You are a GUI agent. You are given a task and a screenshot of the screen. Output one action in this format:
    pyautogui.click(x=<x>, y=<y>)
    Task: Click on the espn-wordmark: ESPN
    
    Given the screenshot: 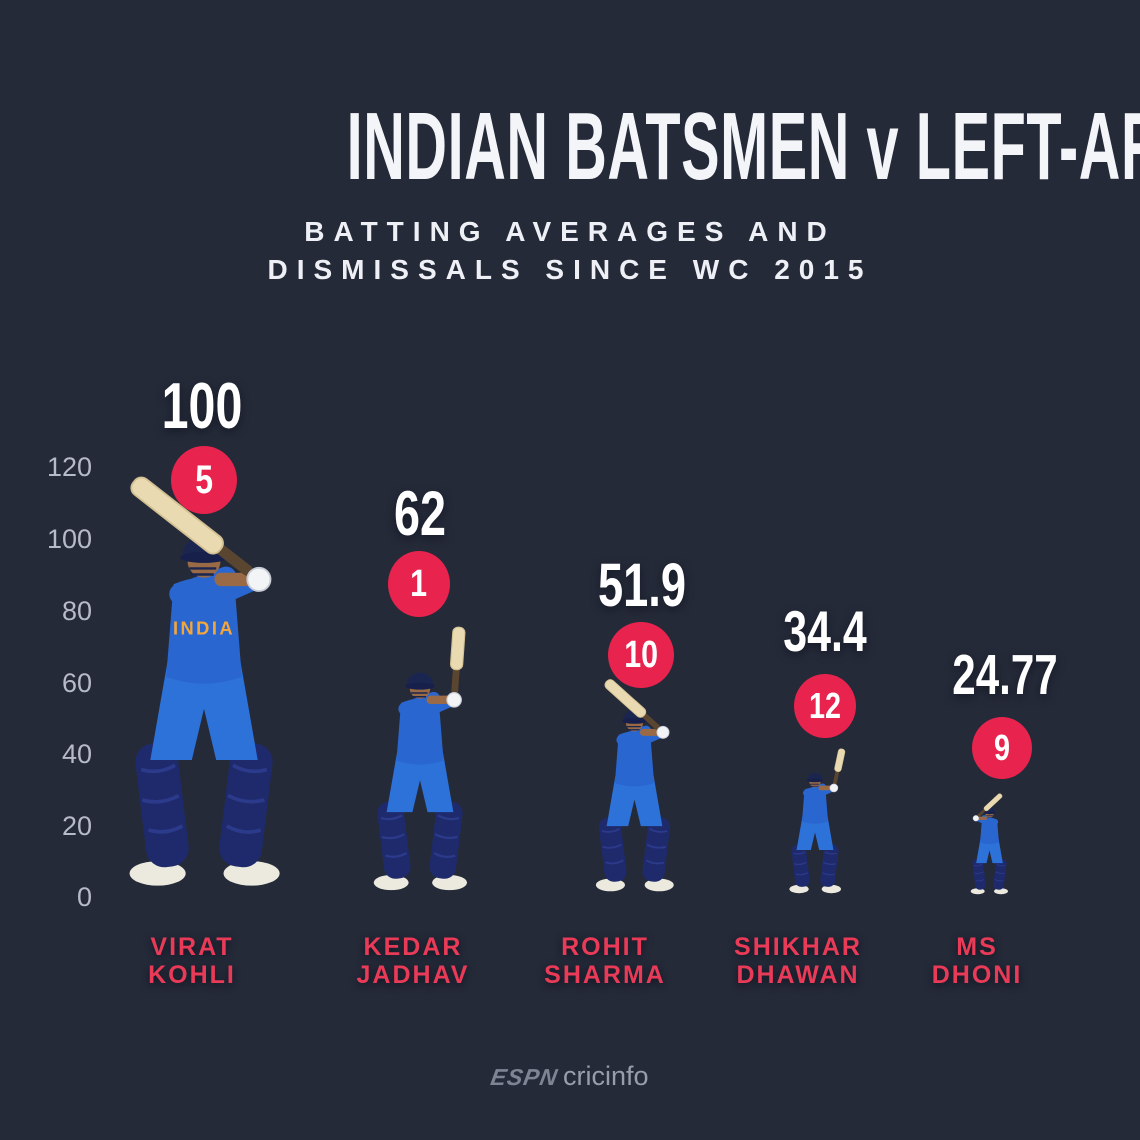 What is the action you would take?
    pyautogui.click(x=525, y=1077)
    